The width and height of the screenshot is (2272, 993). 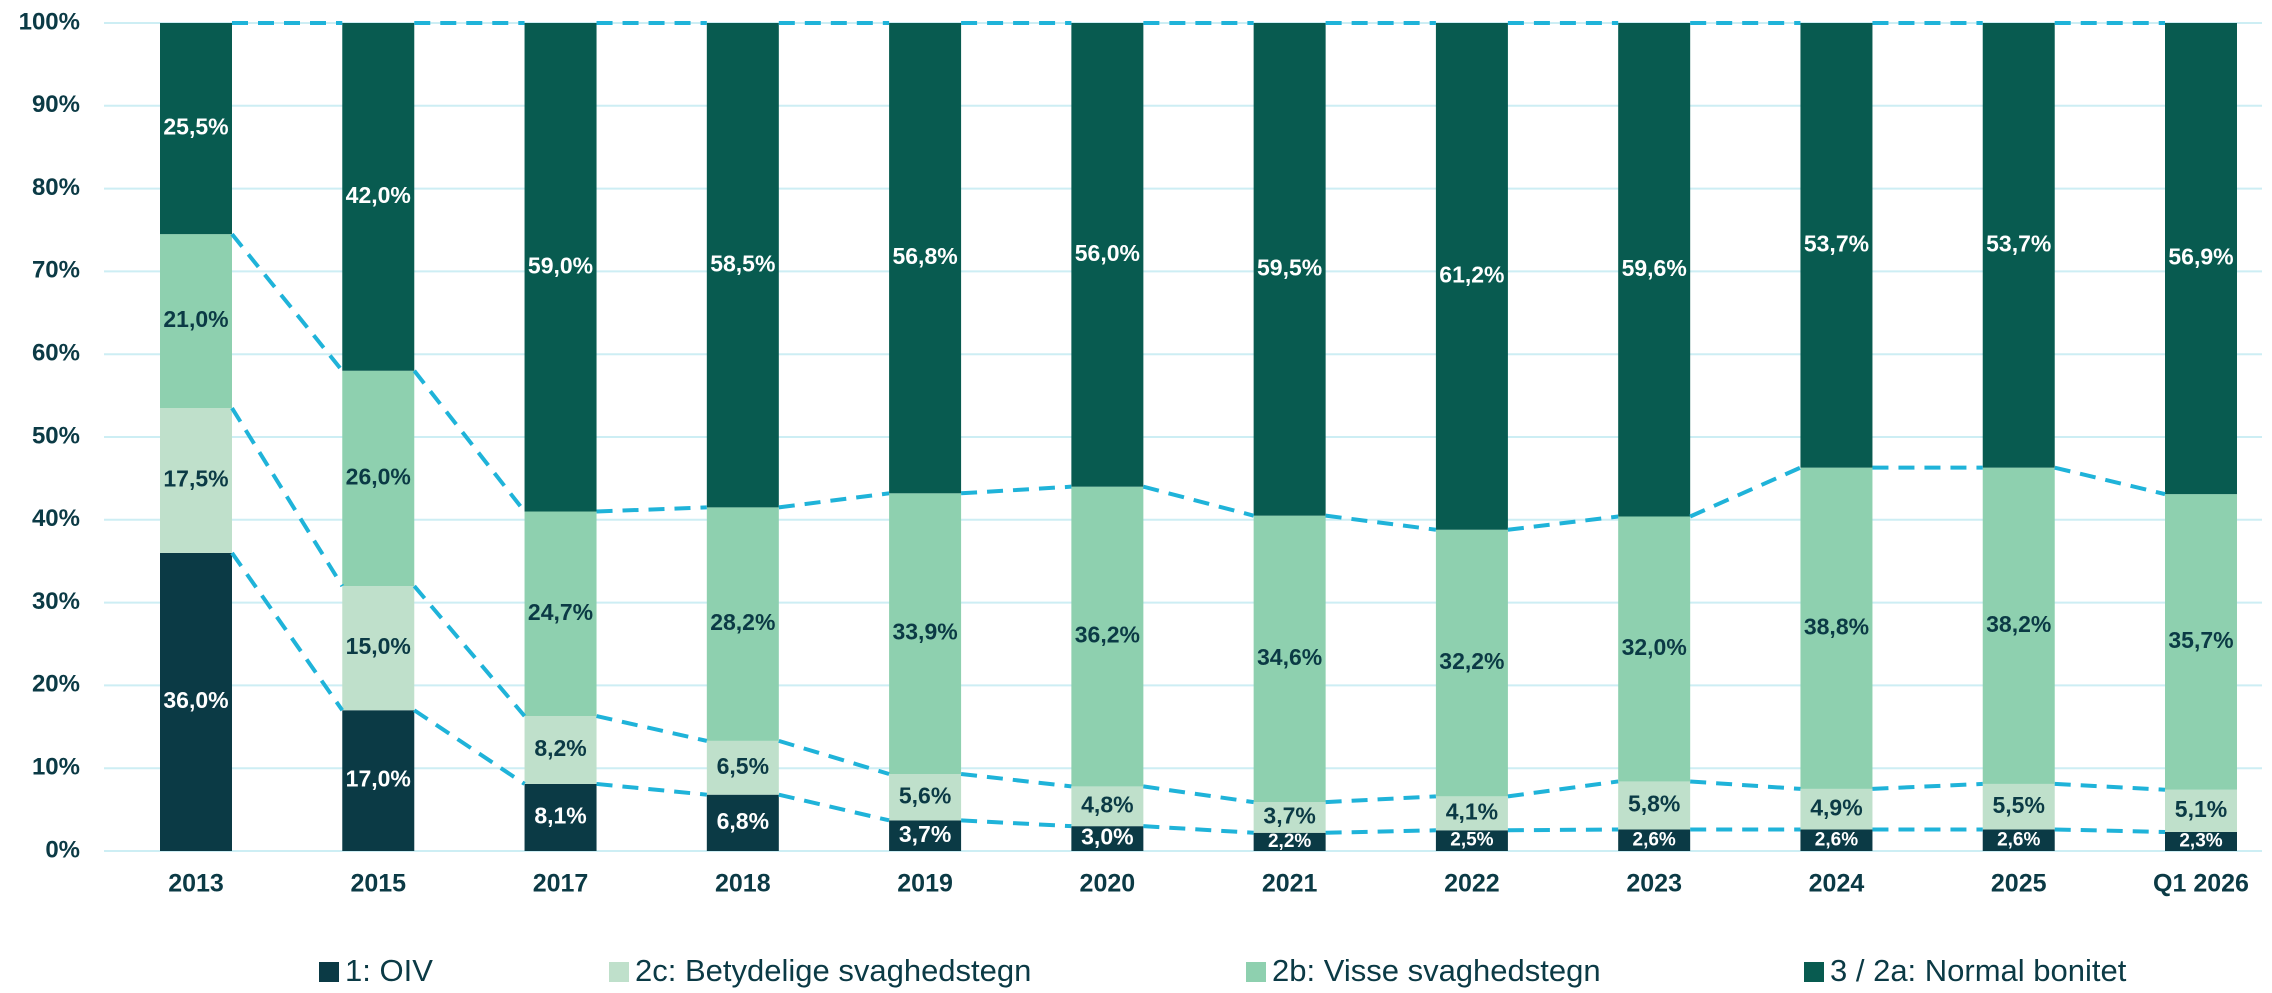 I want to click on value-label: 35,7%, so click(x=2200, y=640).